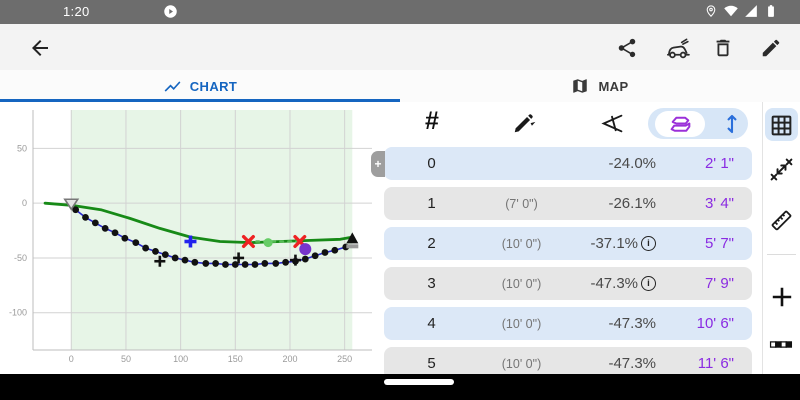 The image size is (800, 400). What do you see at coordinates (431, 163) in the screenshot?
I see `point-number: 0` at bounding box center [431, 163].